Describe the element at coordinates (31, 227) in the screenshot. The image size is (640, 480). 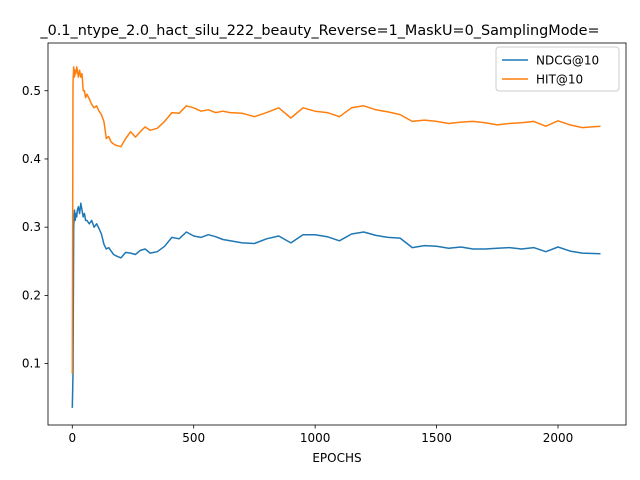
I see `y-tick-label: 0.3` at that location.